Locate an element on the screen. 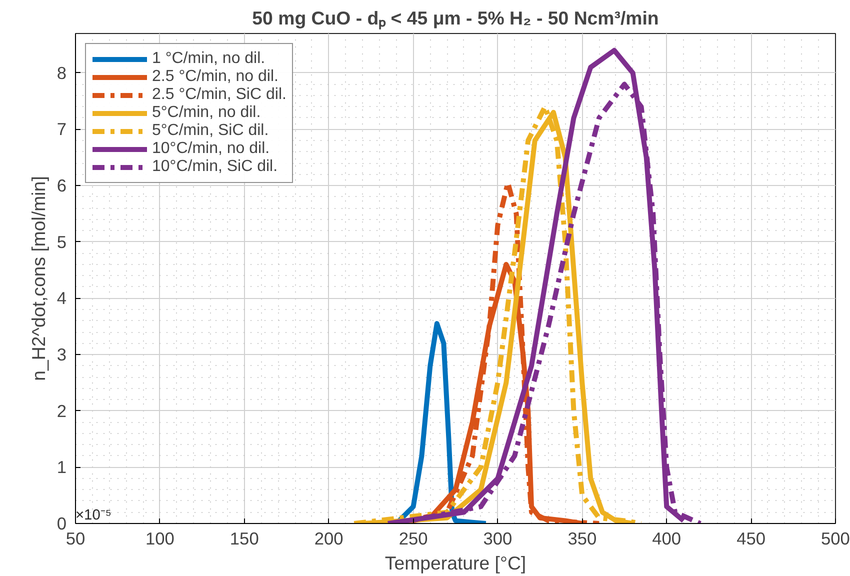 Image resolution: width=850 pixels, height=576 pixels. x-tick-label: 250 is located at coordinates (413, 538).